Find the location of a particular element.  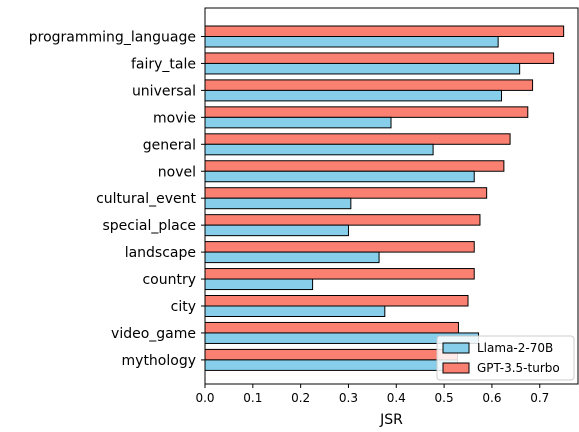

category-label: city is located at coordinates (183, 307).